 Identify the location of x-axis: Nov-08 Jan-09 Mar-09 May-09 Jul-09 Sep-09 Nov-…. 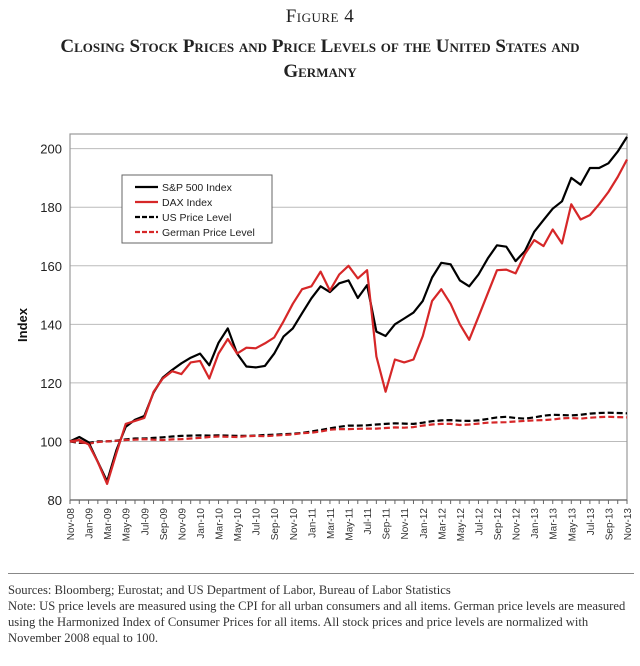
(350, 520).